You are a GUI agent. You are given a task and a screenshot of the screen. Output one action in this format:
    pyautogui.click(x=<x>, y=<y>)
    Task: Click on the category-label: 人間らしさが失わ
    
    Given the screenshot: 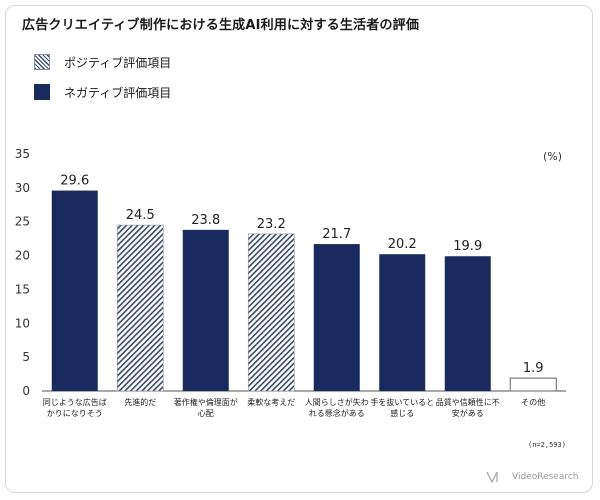 What is the action you would take?
    pyautogui.click(x=337, y=402)
    